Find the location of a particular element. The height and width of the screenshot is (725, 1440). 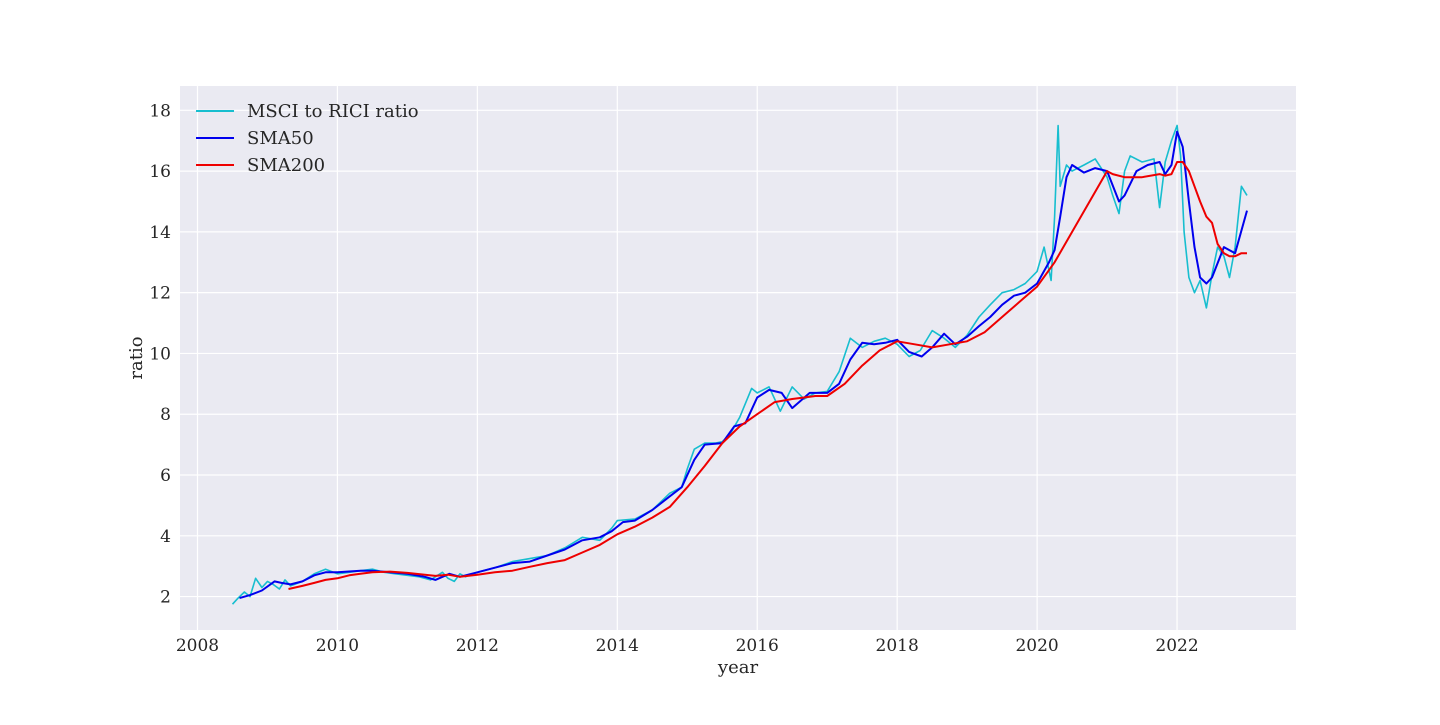

y-tick-label: 14 is located at coordinates (160, 233).